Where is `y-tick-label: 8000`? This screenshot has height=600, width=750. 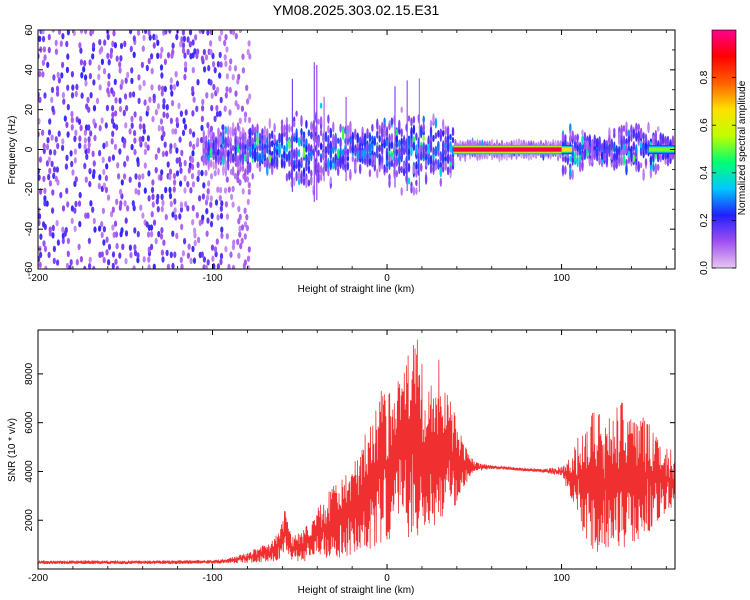 y-tick-label: 8000 is located at coordinates (29, 373).